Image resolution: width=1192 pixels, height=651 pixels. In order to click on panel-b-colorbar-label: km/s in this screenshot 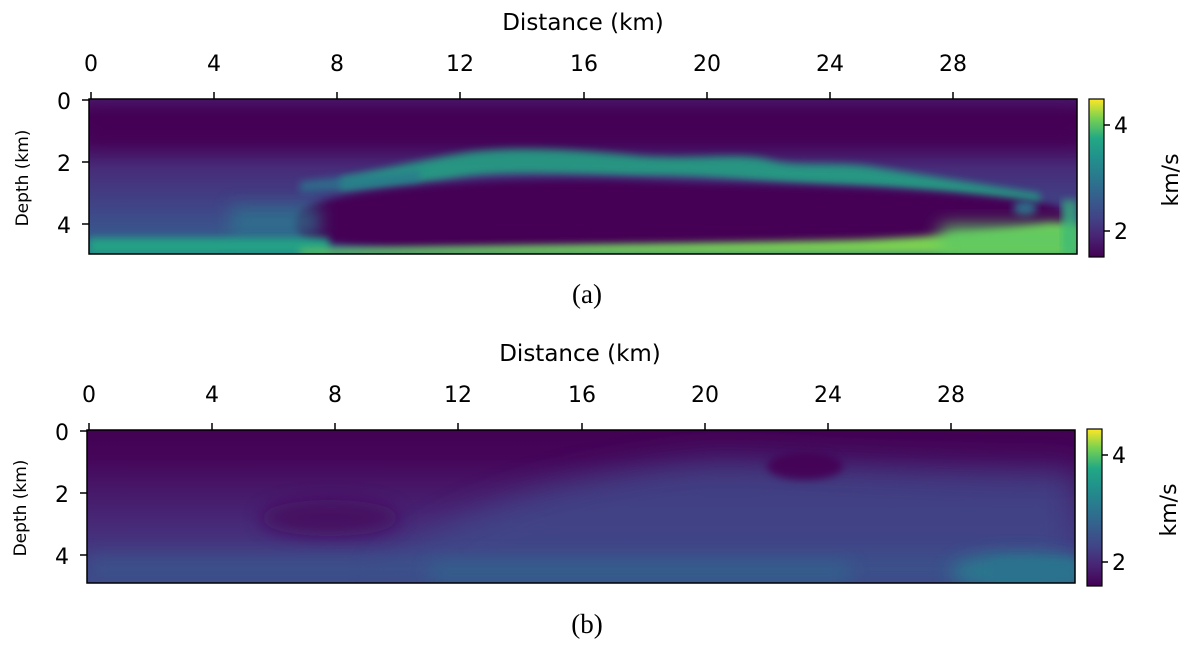, I will do `click(1169, 509)`.